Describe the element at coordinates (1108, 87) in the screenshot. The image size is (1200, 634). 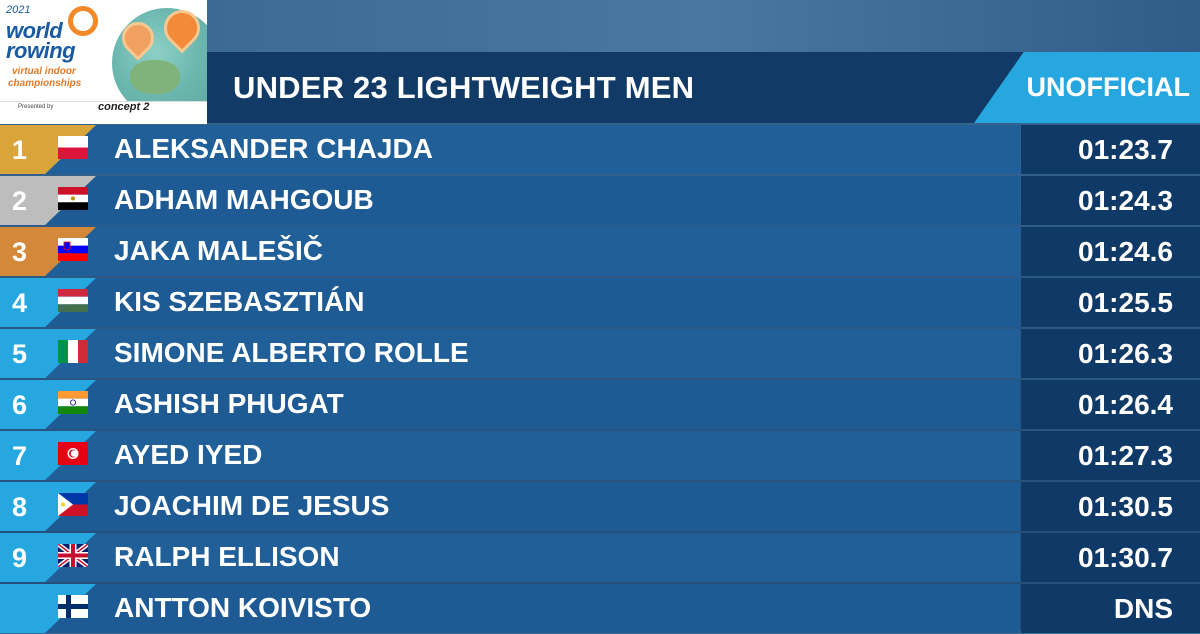
I see `status-label: UNOFFICIAL` at that location.